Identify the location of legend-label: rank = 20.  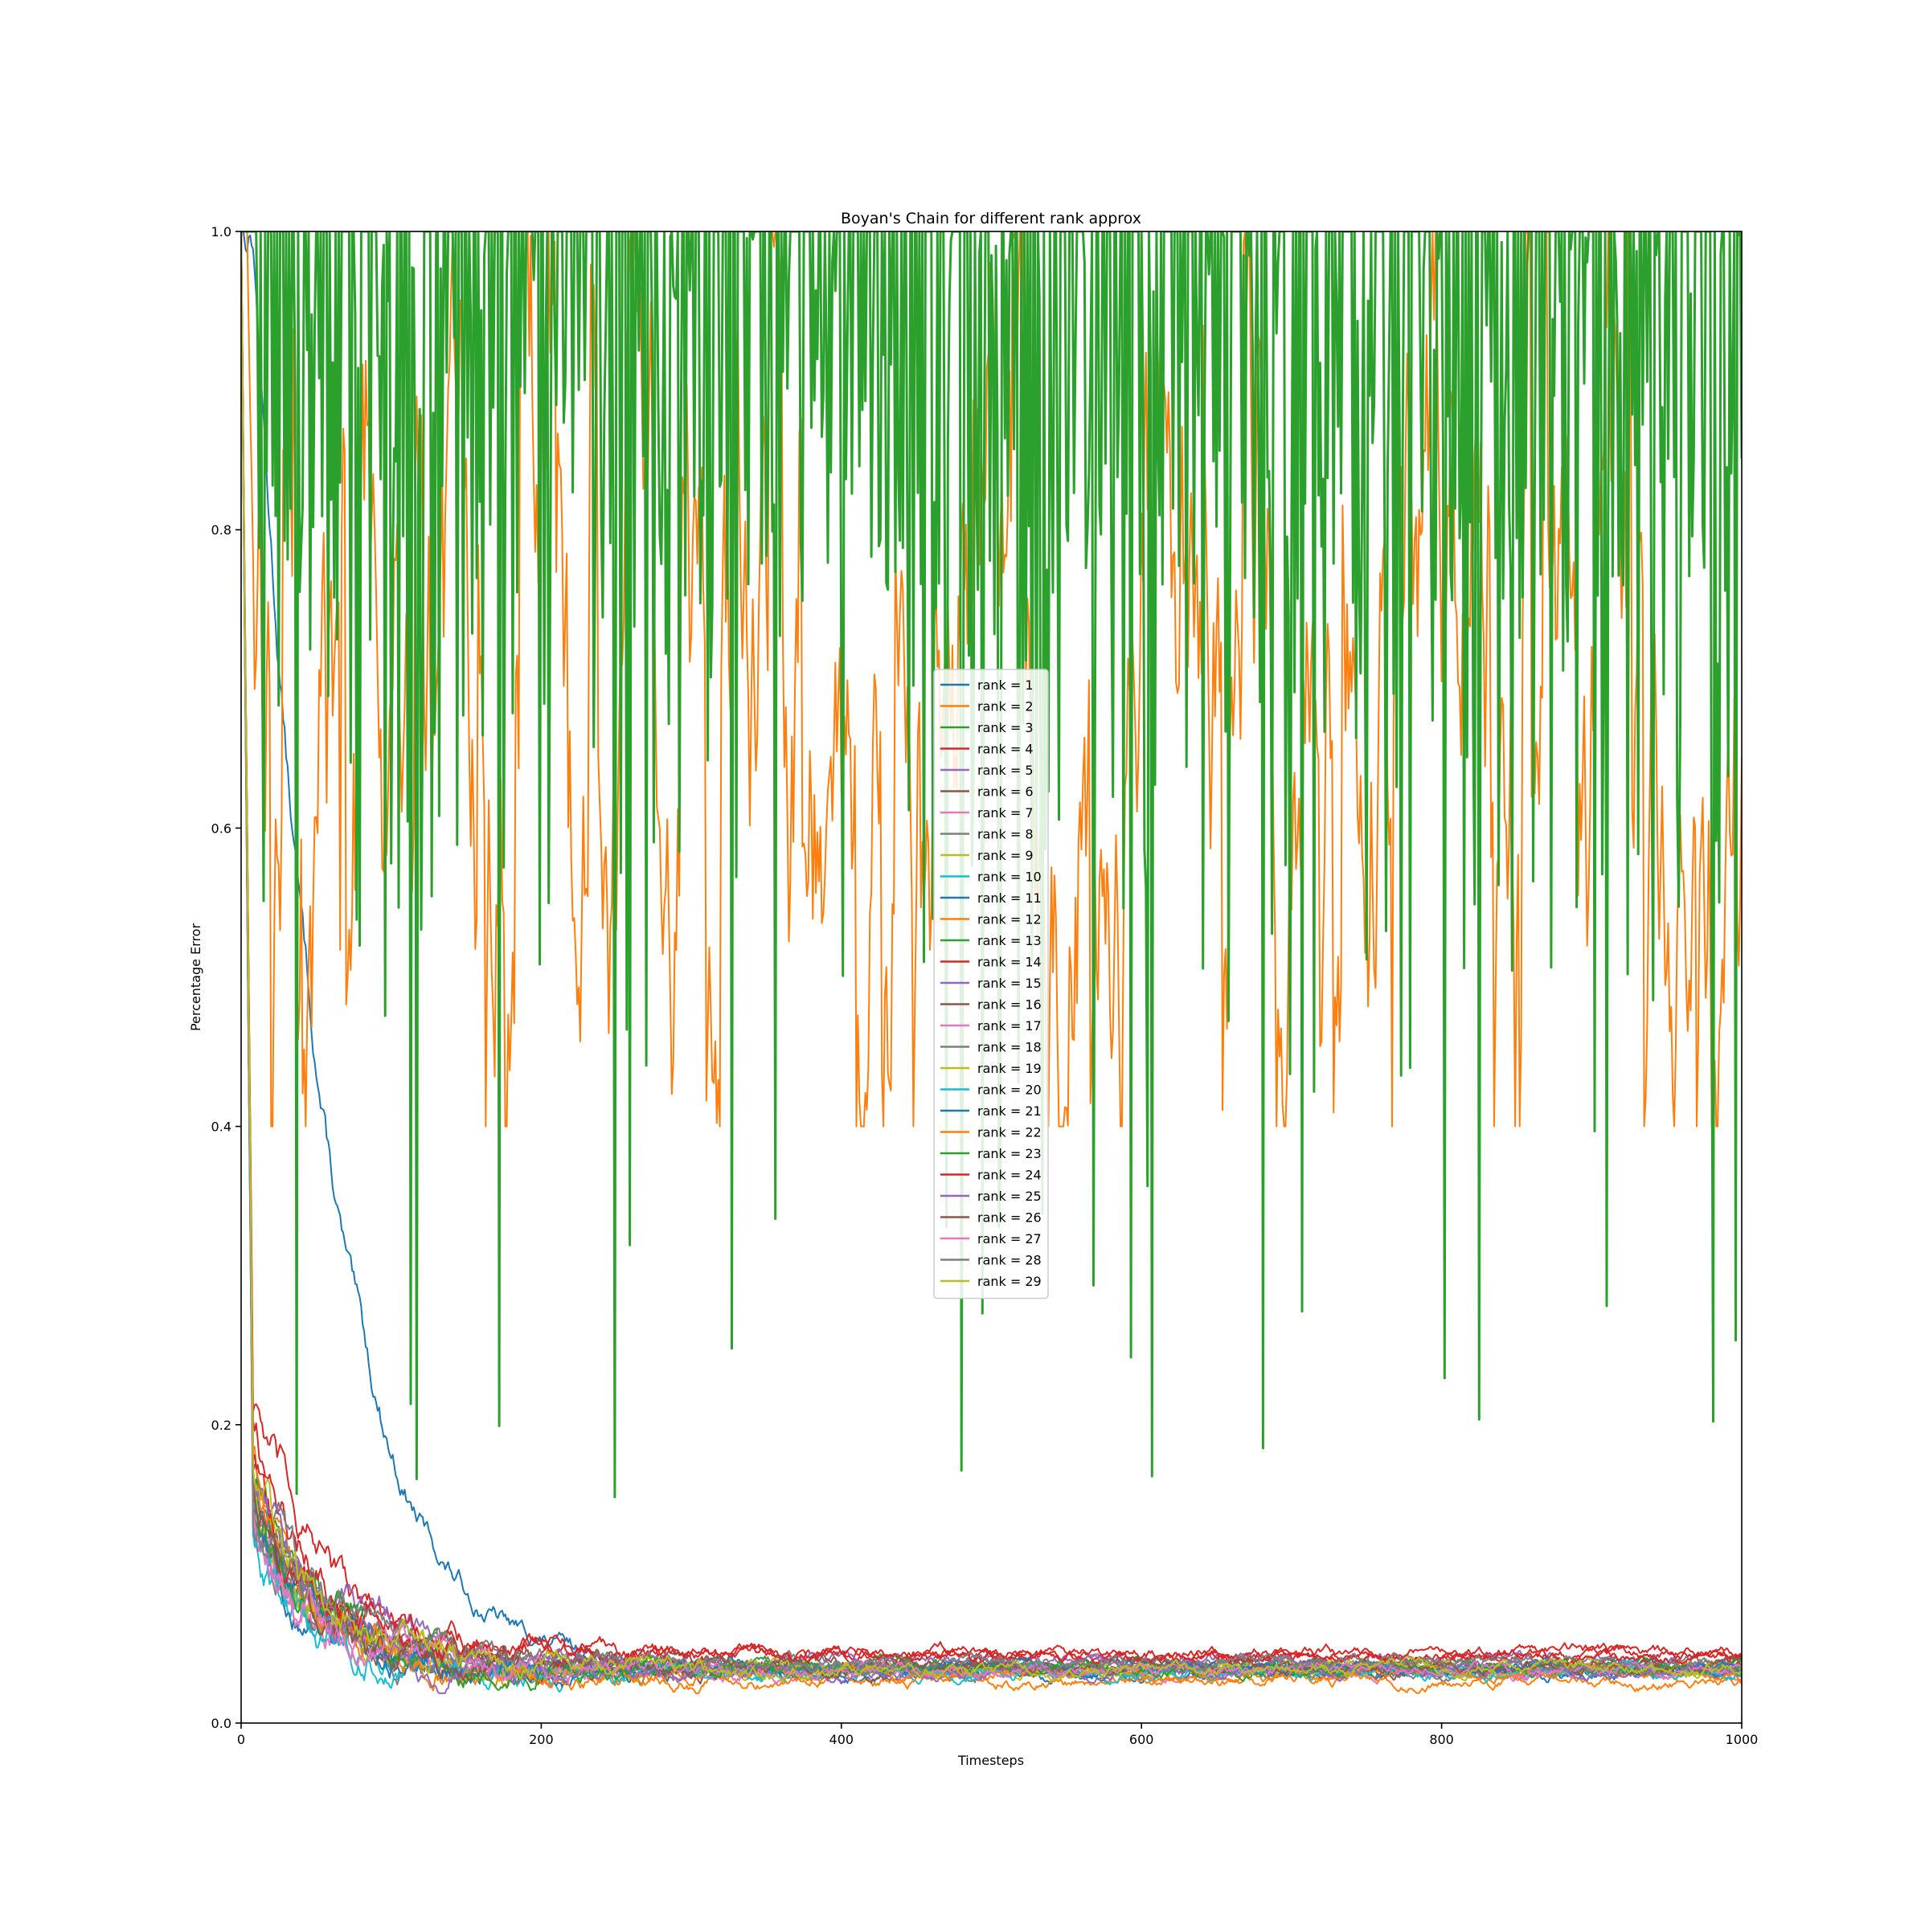
(1009, 1090).